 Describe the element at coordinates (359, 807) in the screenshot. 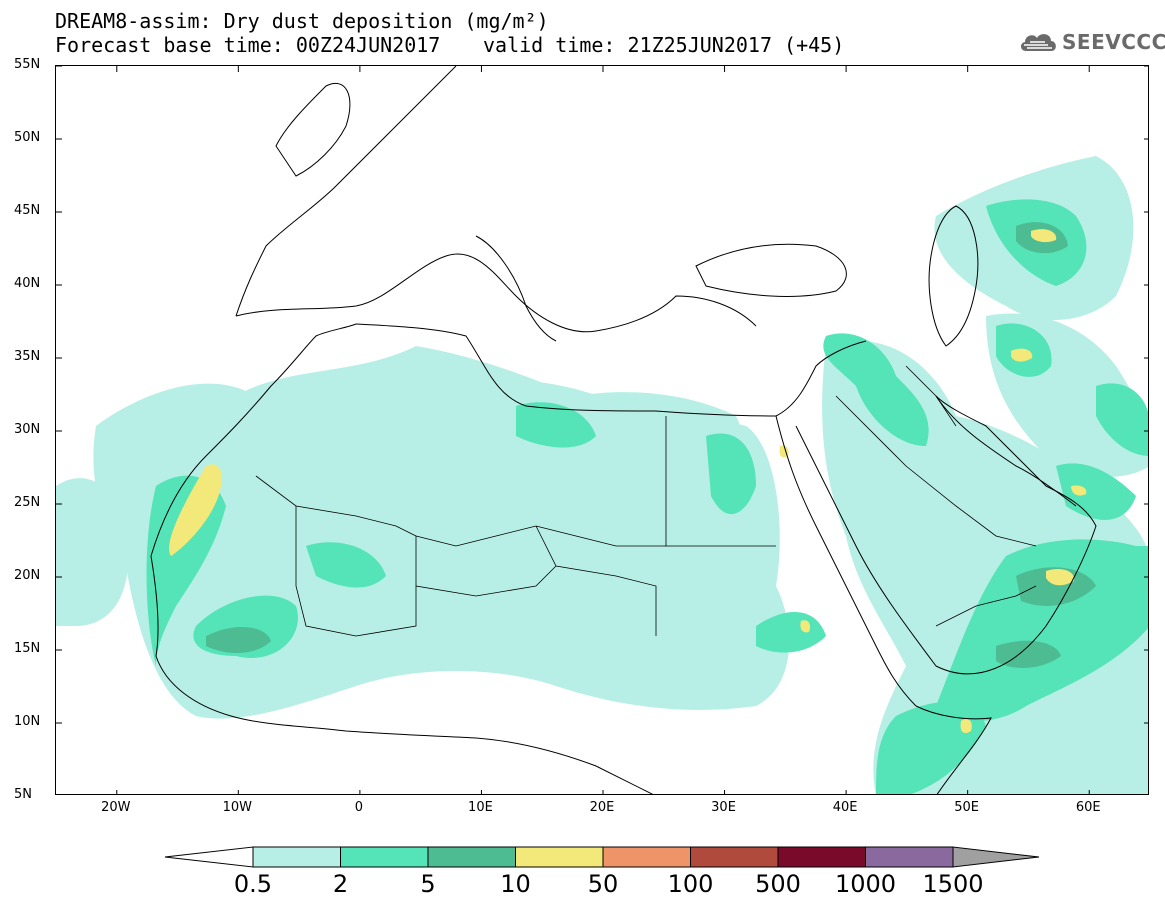

I see `lon-label: 0` at that location.